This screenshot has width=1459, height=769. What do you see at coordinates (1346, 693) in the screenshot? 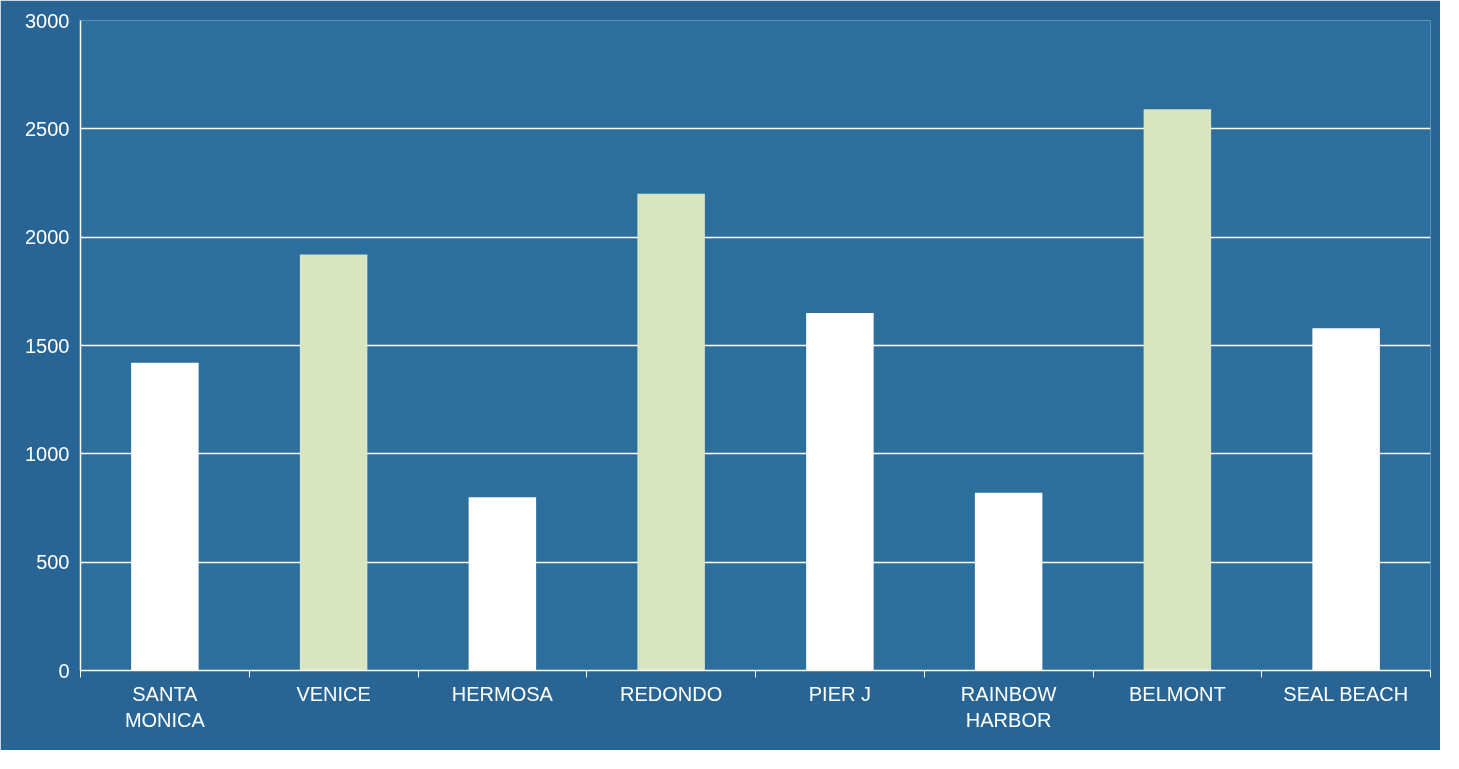
I see `x-tick-label: SEAL BEACH` at bounding box center [1346, 693].